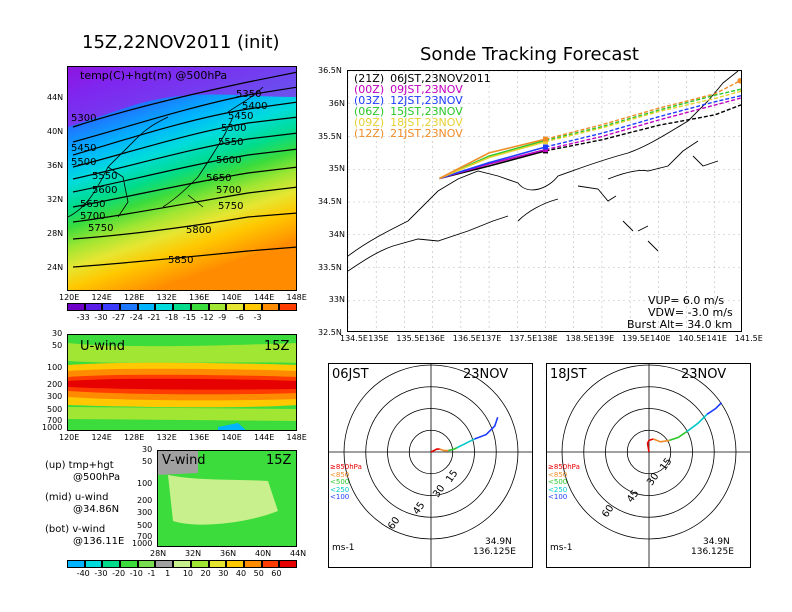 This screenshot has width=792, height=612. What do you see at coordinates (336, 169) in the screenshot?
I see `track-lat-tick: 35N` at bounding box center [336, 169].